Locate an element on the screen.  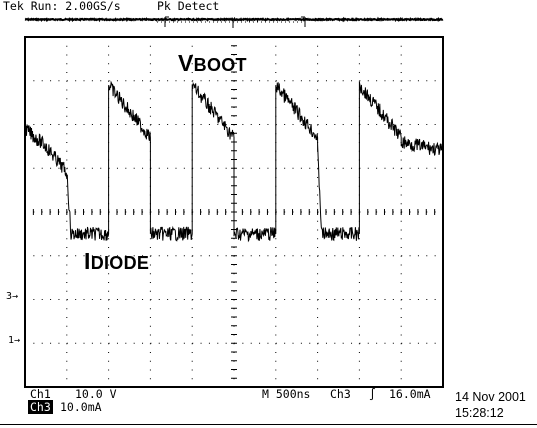
vboot-label: VBOOT is located at coordinates (212, 63).